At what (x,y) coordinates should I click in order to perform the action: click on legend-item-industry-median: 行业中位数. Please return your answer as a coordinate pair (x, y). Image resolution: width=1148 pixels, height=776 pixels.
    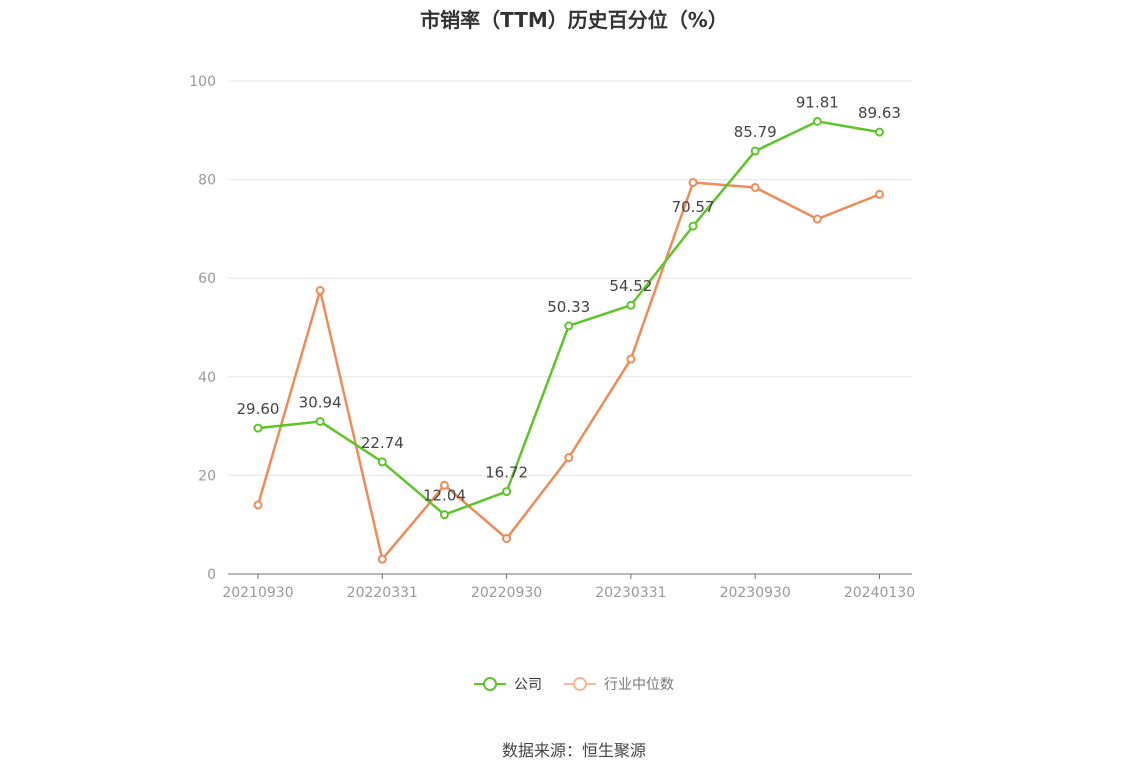
    Looking at the image, I should click on (619, 684).